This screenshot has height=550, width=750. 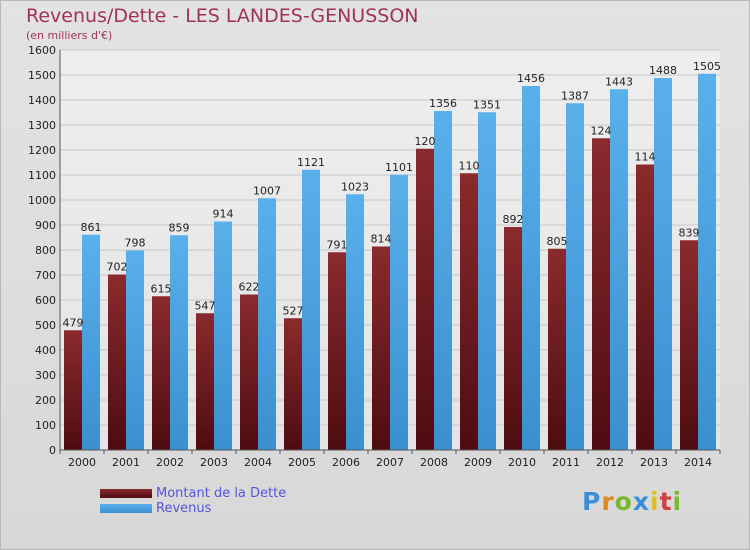 What do you see at coordinates (566, 462) in the screenshot?
I see `x-tick-label: 2011` at bounding box center [566, 462].